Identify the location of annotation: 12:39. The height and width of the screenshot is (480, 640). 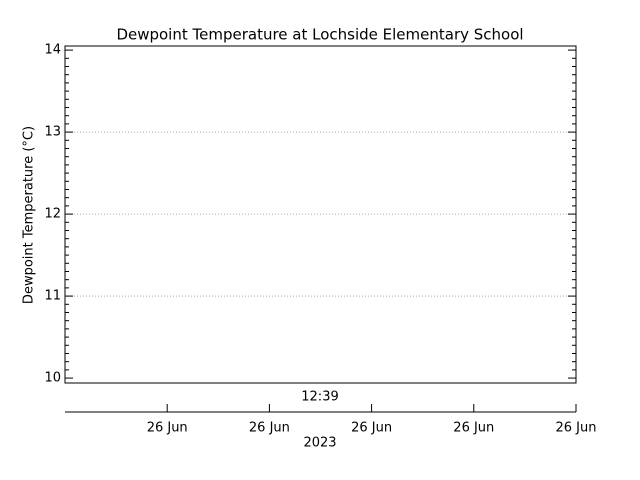
(319, 397).